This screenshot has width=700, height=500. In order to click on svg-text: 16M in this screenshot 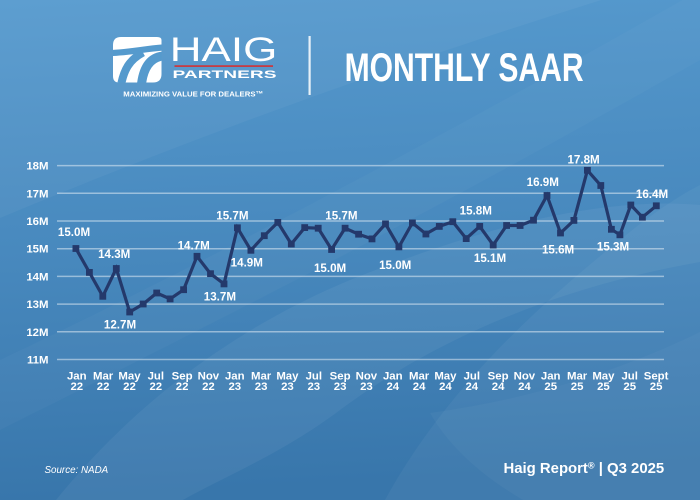, I will do `click(37, 222)`.